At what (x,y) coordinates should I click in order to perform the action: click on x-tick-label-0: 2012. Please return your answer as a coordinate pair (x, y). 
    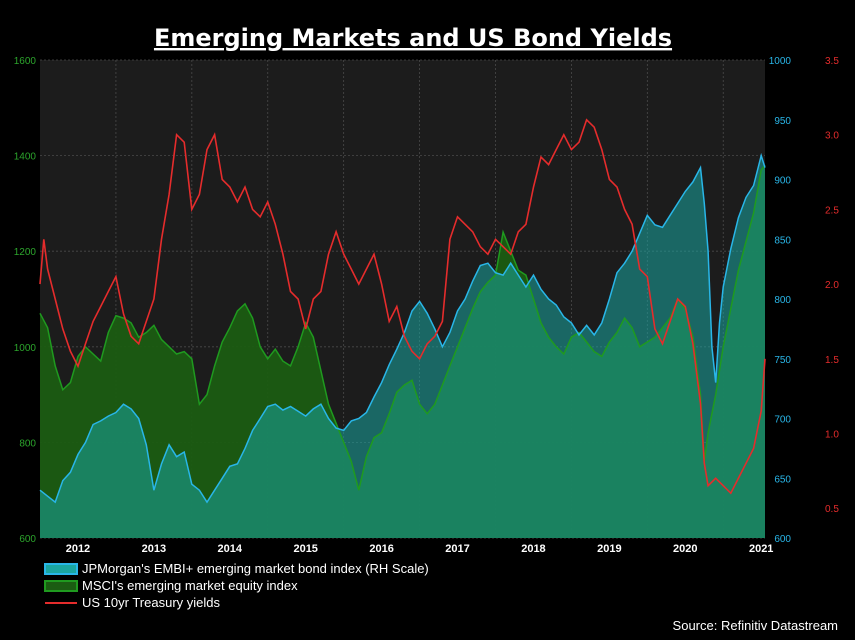
    Looking at the image, I should click on (78, 549).